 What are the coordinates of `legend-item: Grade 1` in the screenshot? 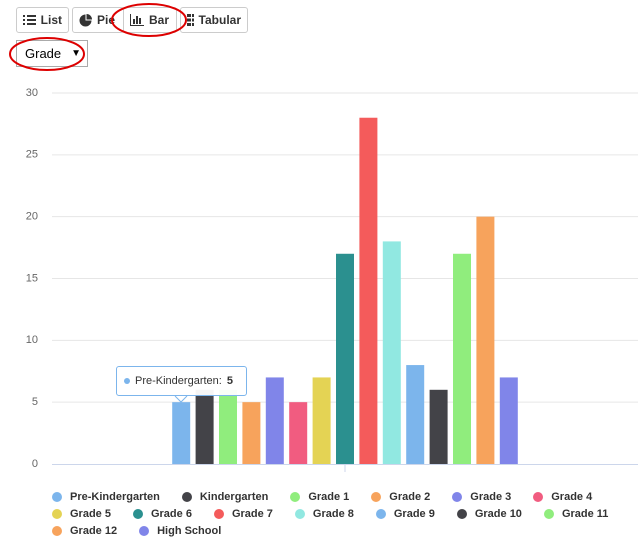 It's located at (319, 496).